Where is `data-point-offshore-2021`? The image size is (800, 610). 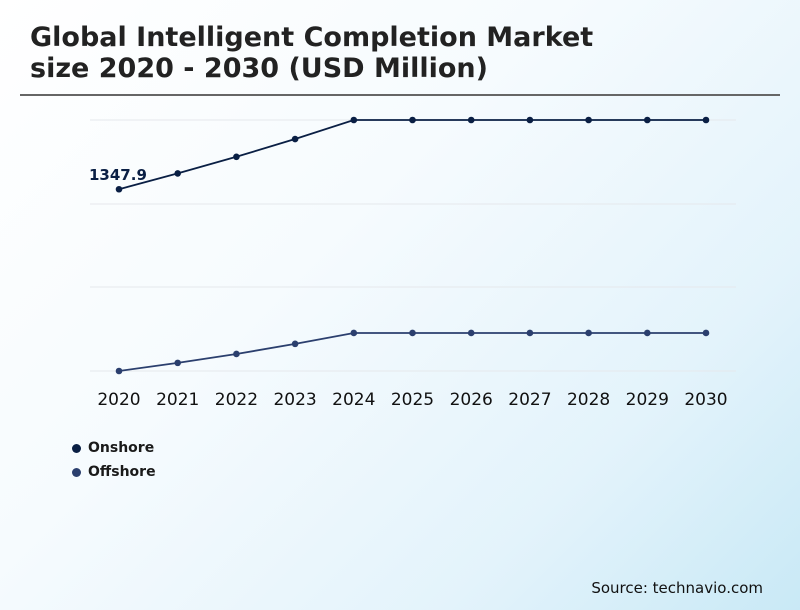
data-point-offshore-2021 is located at coordinates (177, 363).